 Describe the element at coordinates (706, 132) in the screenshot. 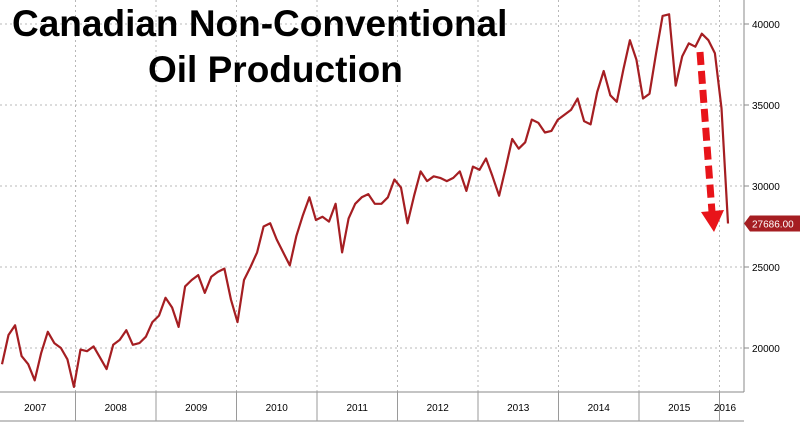

I see `arrow-shaft` at that location.